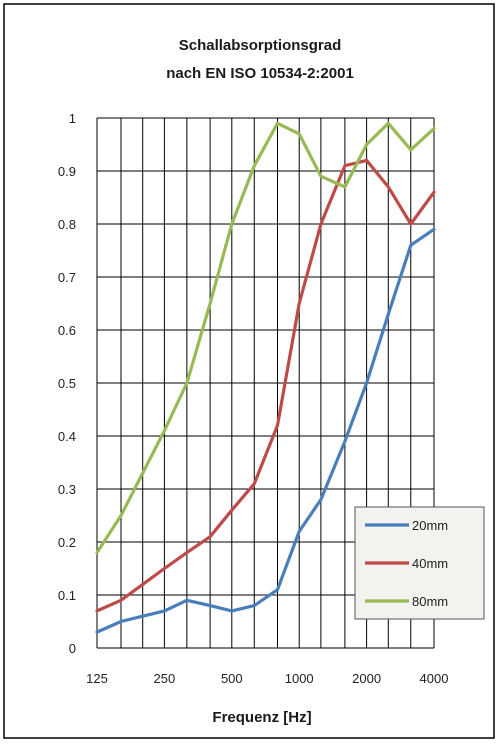 The width and height of the screenshot is (499, 744). What do you see at coordinates (434, 678) in the screenshot?
I see `x-tick-label: 4000` at bounding box center [434, 678].